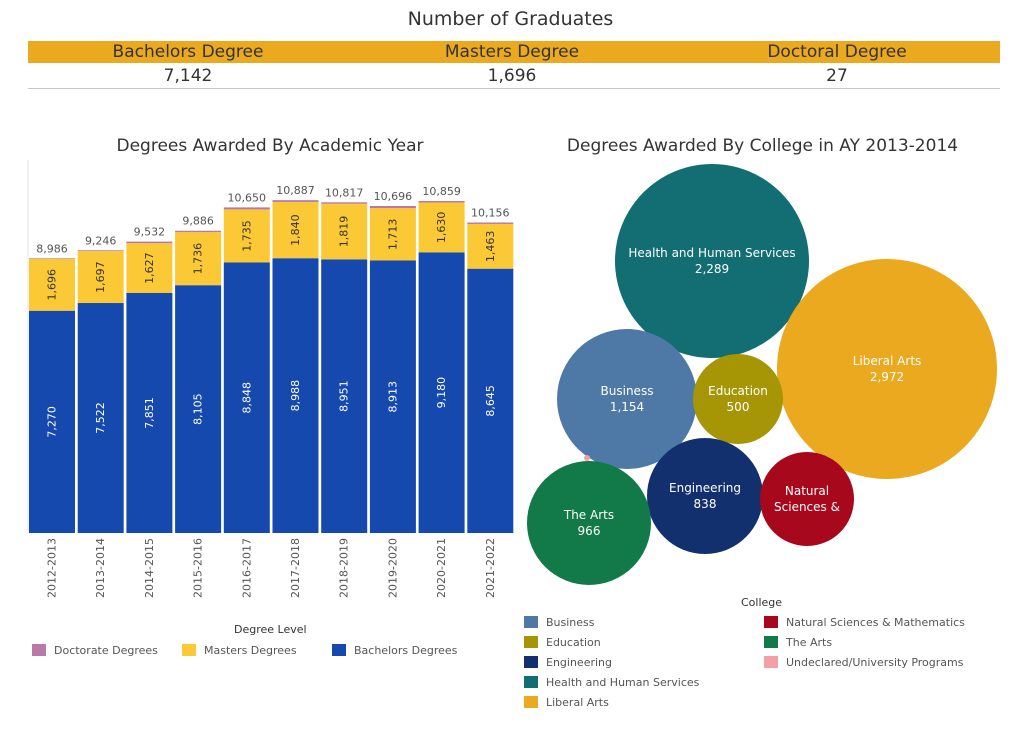 This screenshot has width=1021, height=739. I want to click on legend-label-the-arts: The Arts, so click(809, 642).